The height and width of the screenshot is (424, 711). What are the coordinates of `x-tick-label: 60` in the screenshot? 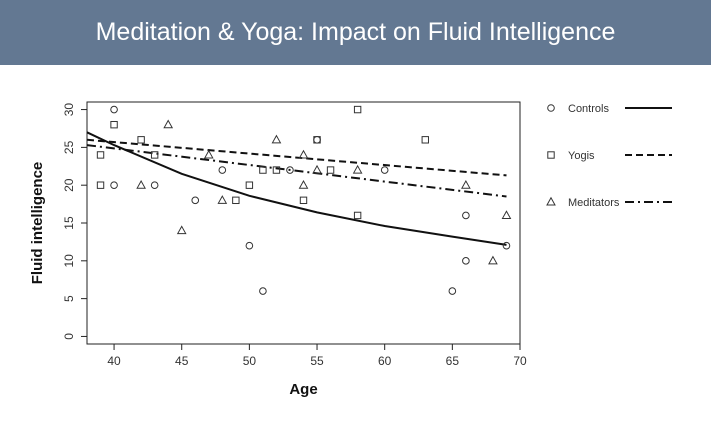 It's located at (385, 361).